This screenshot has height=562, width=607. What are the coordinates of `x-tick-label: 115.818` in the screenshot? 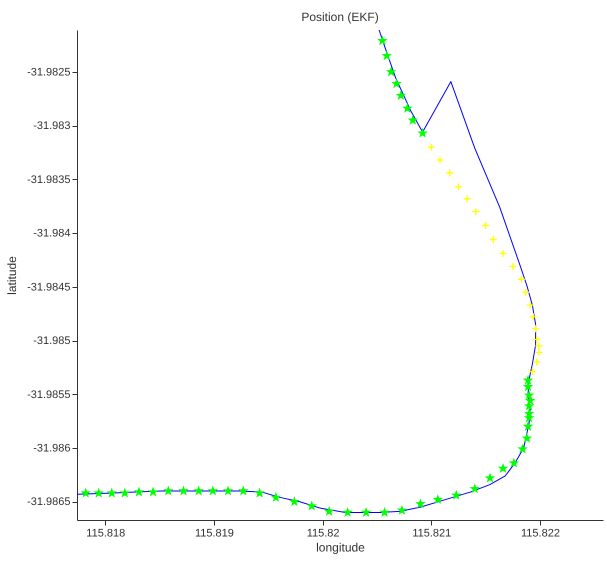 It's located at (106, 534).